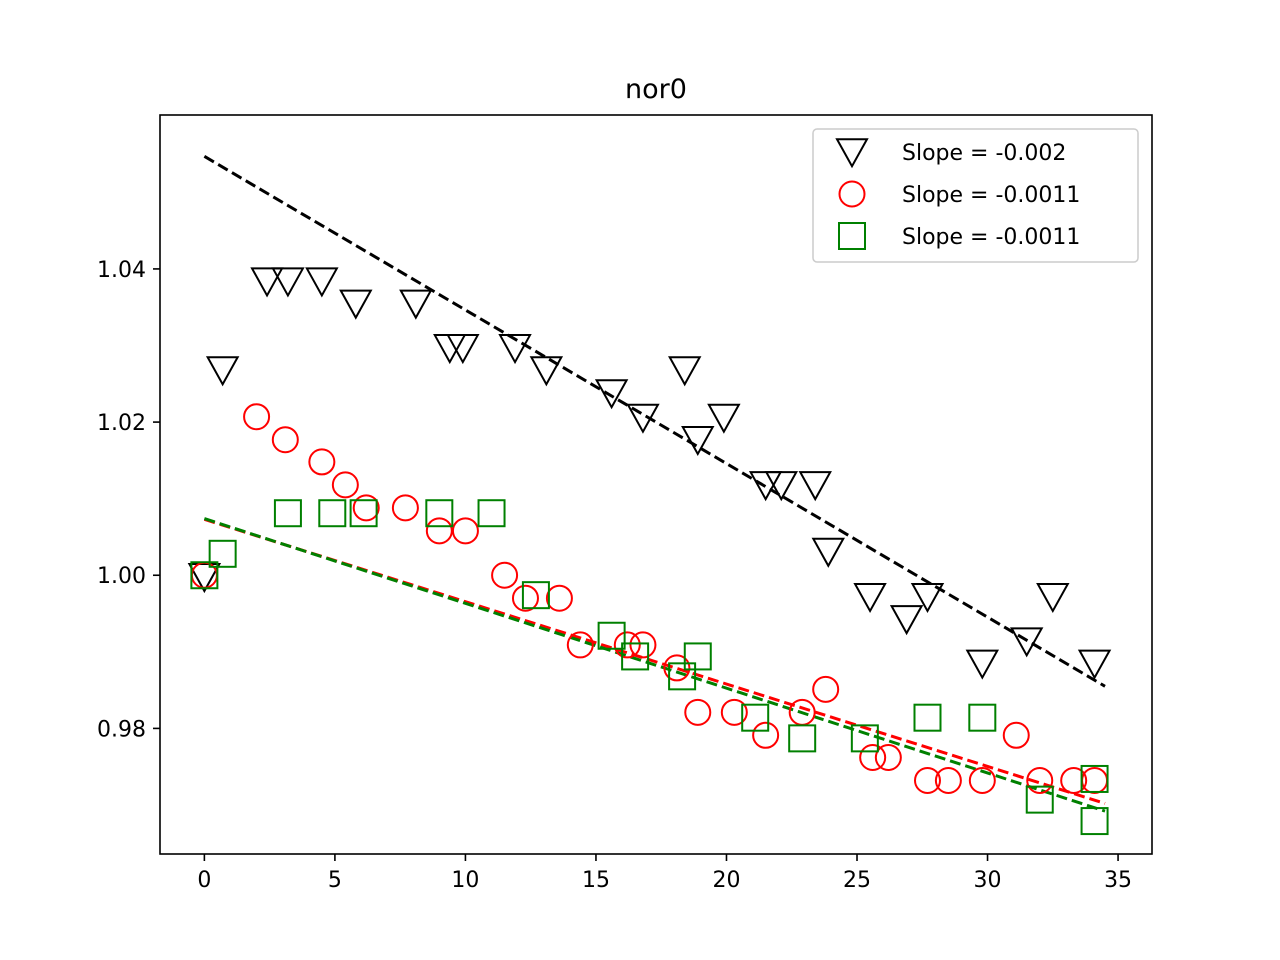 The height and width of the screenshot is (960, 1280). What do you see at coordinates (204, 880) in the screenshot?
I see `x-tick-label: 0` at bounding box center [204, 880].